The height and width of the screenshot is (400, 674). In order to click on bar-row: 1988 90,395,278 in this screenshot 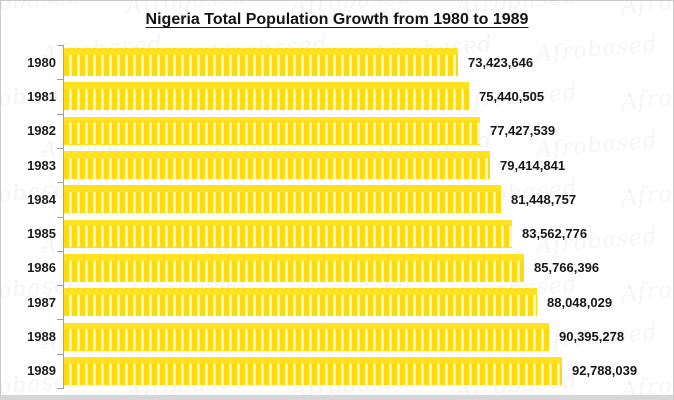, I will do `click(337, 336)`.